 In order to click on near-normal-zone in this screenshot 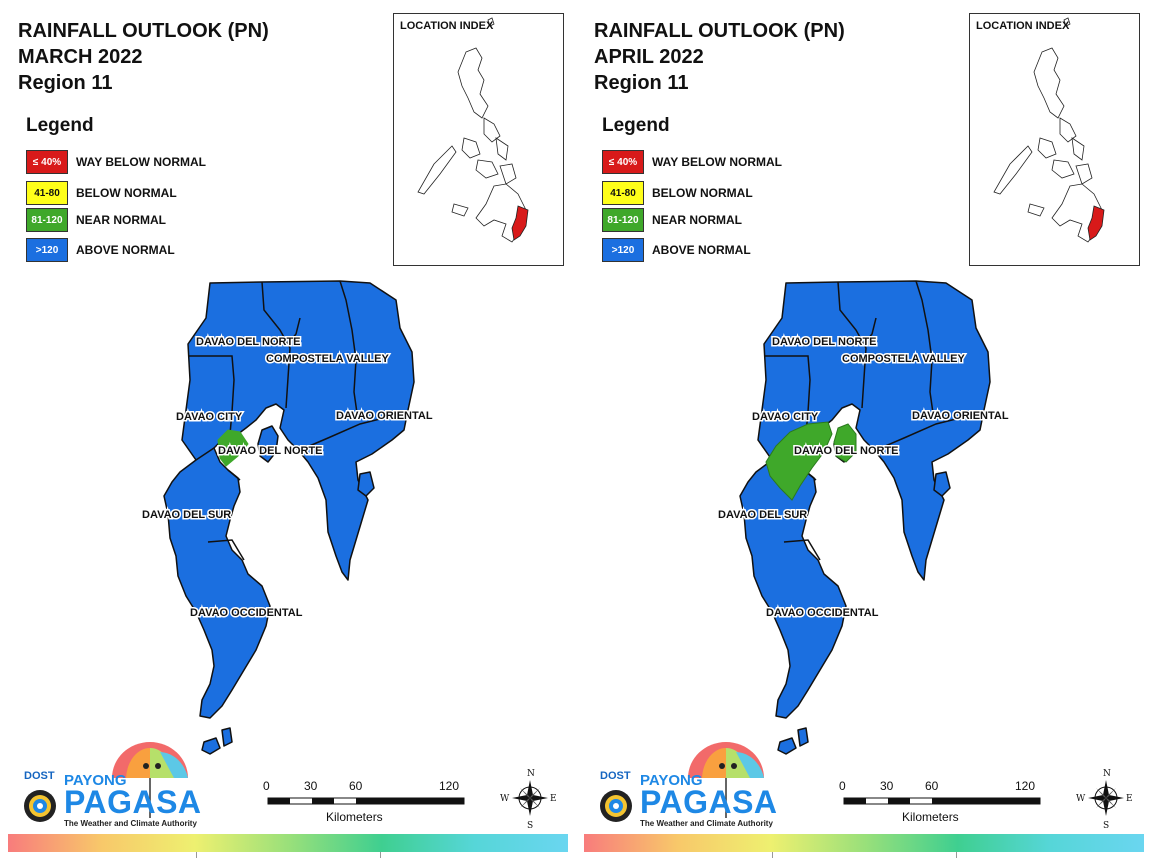, I will do `click(233, 448)`.